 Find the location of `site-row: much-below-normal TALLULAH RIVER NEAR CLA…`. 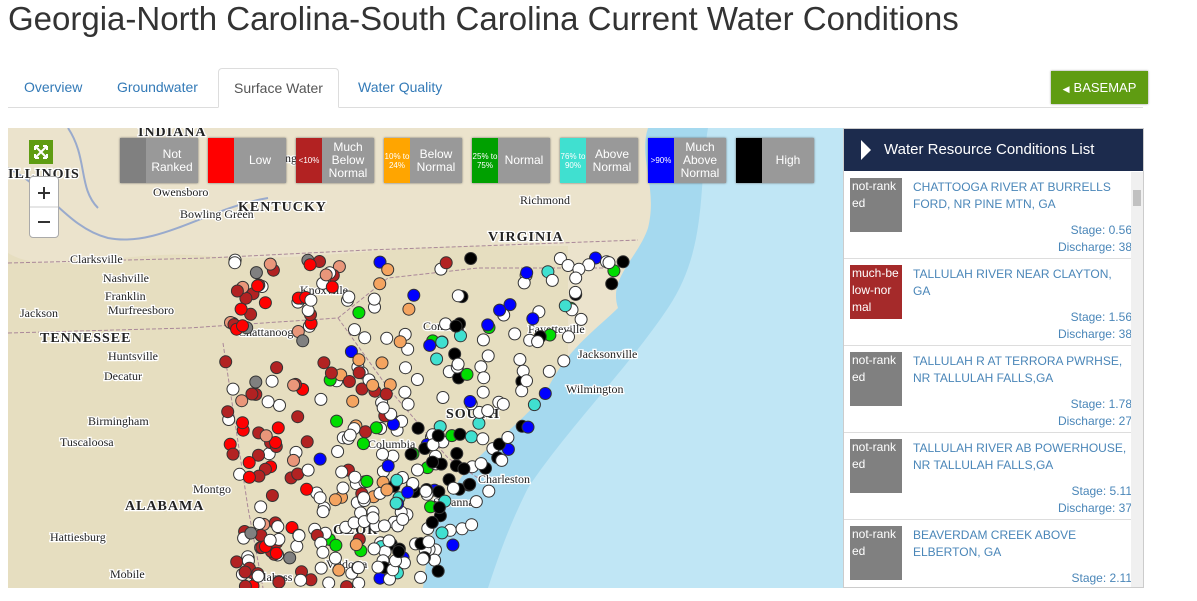

site-row: much-below-normal TALLULAH RIVER NEAR CLA… is located at coordinates (988, 302).